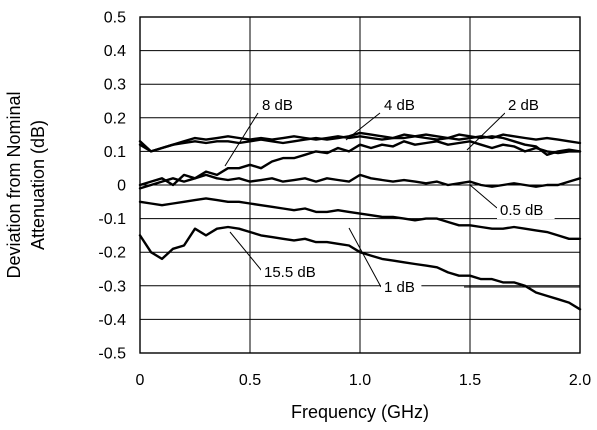 This screenshot has width=597, height=430. What do you see at coordinates (360, 163) in the screenshot?
I see `series-line-2-db` at bounding box center [360, 163].